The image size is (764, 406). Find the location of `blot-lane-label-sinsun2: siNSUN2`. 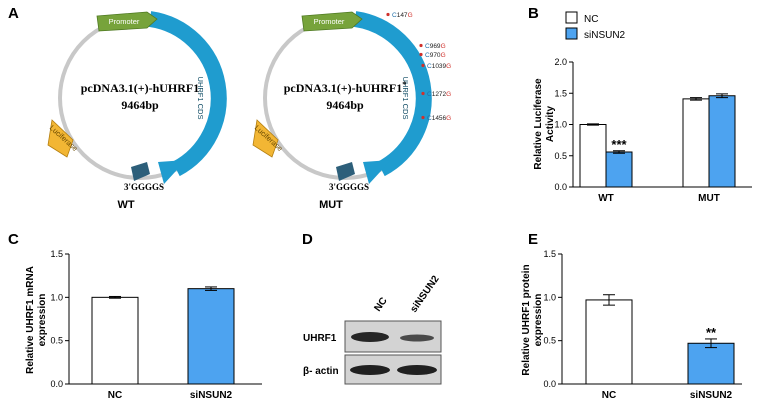

blot-lane-label-sinsun2: siNSUN2 is located at coordinates (424, 293).